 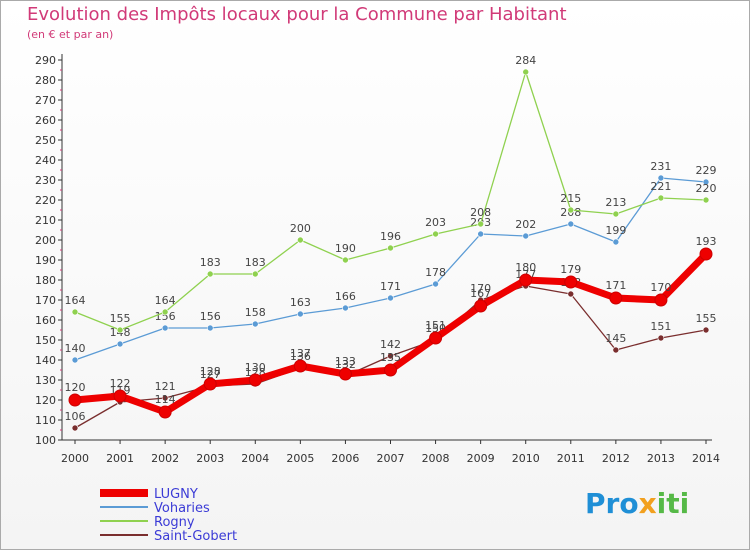 I want to click on data-label-lugny: 133, so click(x=345, y=361).